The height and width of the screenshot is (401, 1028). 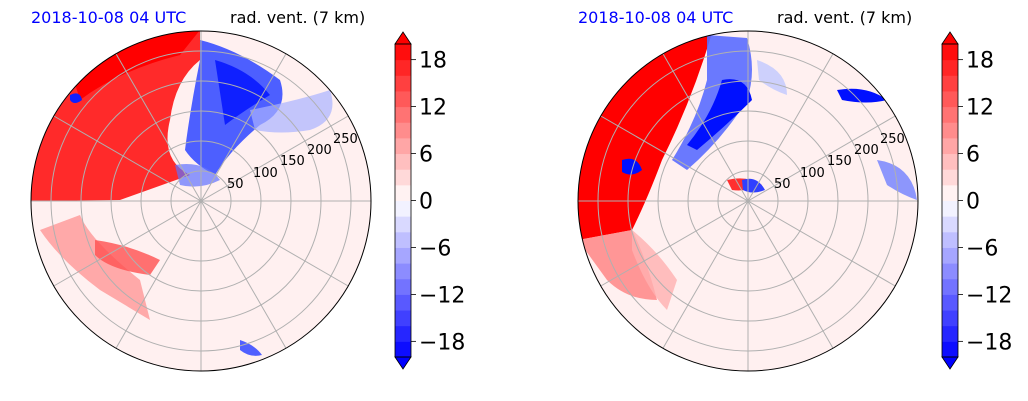 What do you see at coordinates (782, 184) in the screenshot?
I see `right-radial-tick-50: 50` at bounding box center [782, 184].